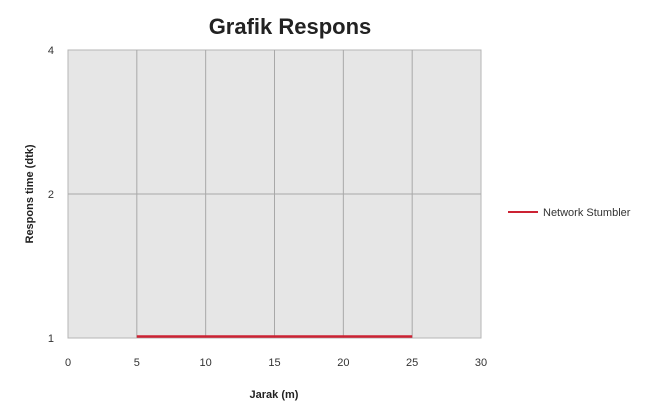  What do you see at coordinates (343, 363) in the screenshot?
I see `x-tick-label: 20` at bounding box center [343, 363].